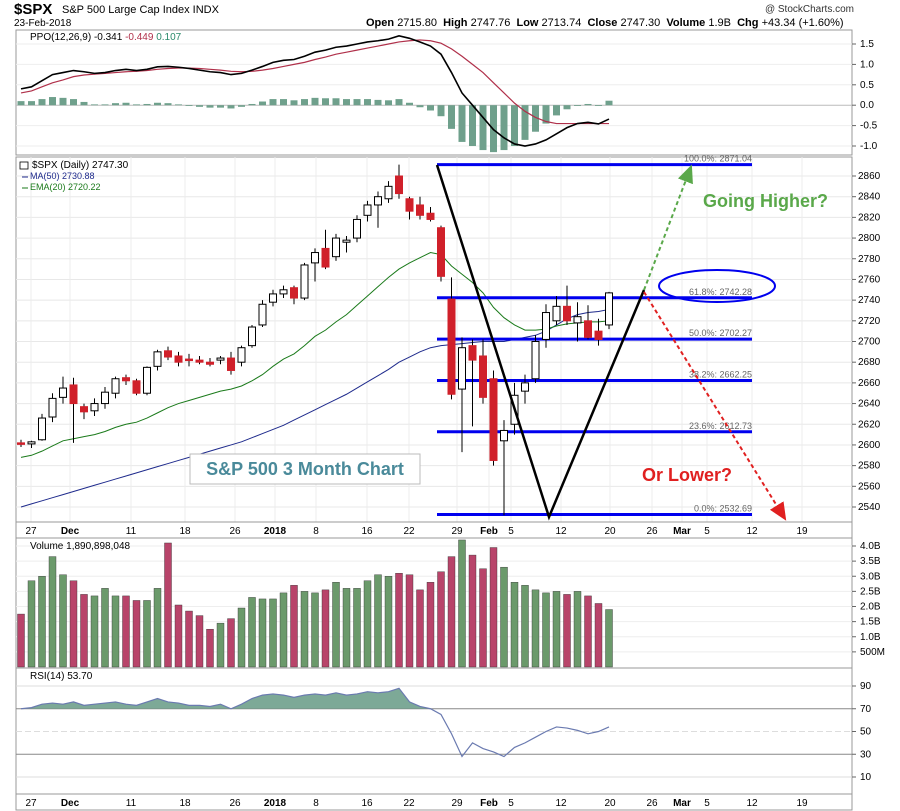  What do you see at coordinates (61, 676) in the screenshot?
I see `rsi-label: RSI(14) 53.70` at bounding box center [61, 676].